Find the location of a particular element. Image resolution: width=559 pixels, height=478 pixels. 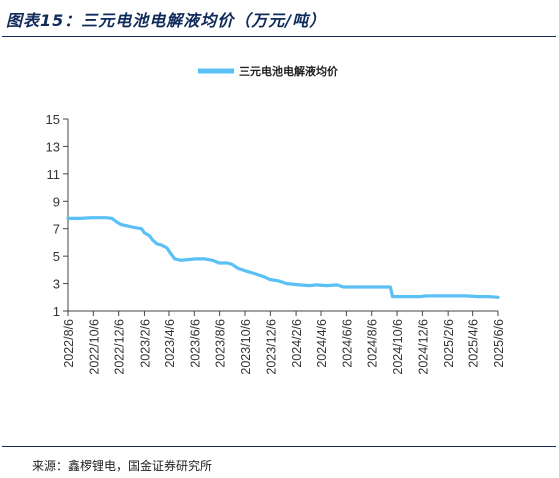

x-tick-label: 2024/2/6 is located at coordinates (297, 343).